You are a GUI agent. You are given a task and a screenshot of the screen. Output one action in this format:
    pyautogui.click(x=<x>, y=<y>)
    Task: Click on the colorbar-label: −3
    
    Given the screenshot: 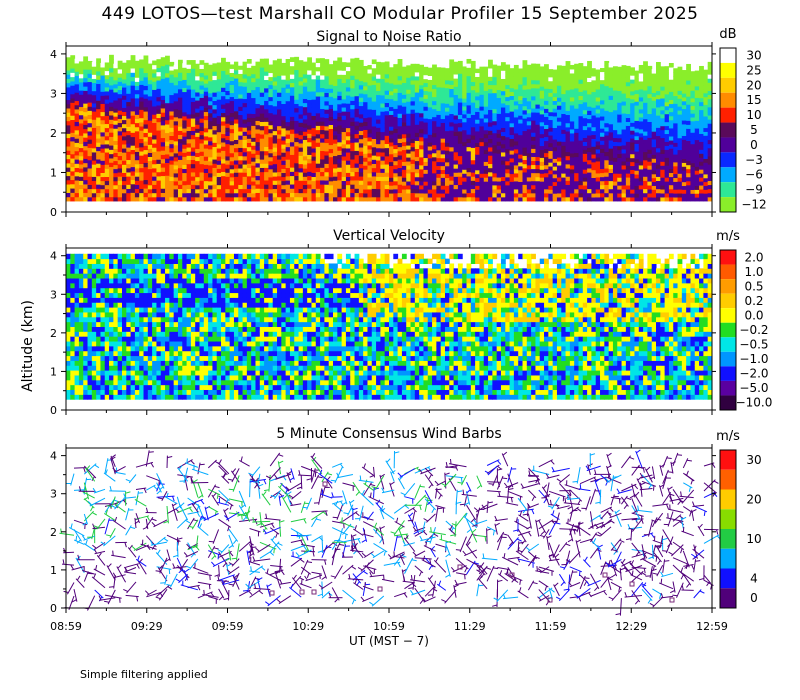 What is the action you would take?
    pyautogui.click(x=754, y=160)
    